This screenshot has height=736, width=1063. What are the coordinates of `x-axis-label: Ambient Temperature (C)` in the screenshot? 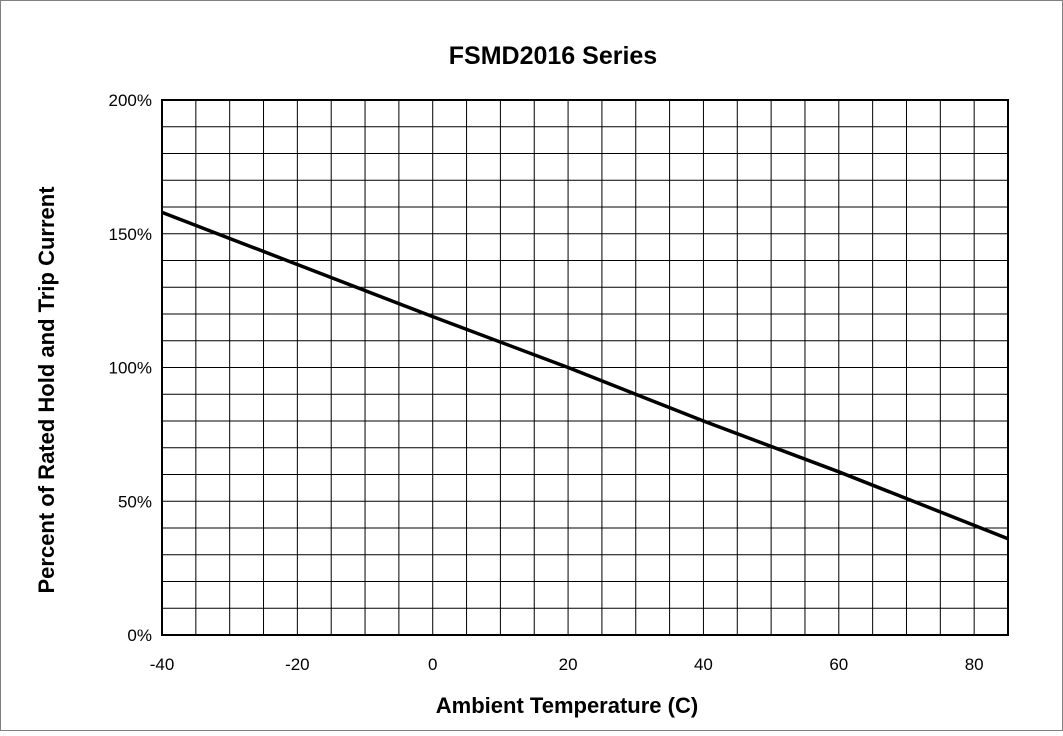 It's located at (567, 705).